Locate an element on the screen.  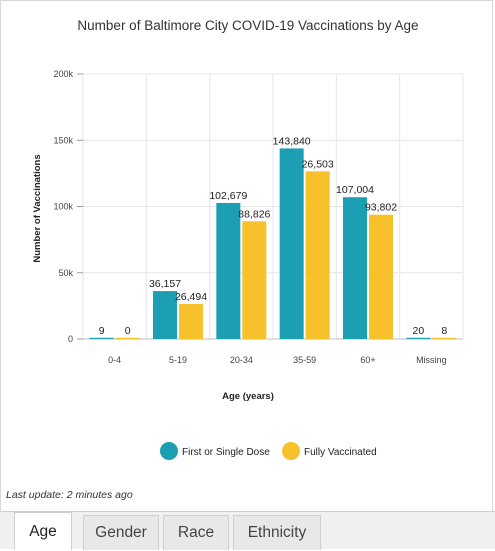
x-tick-label: 5-19 is located at coordinates (178, 360).